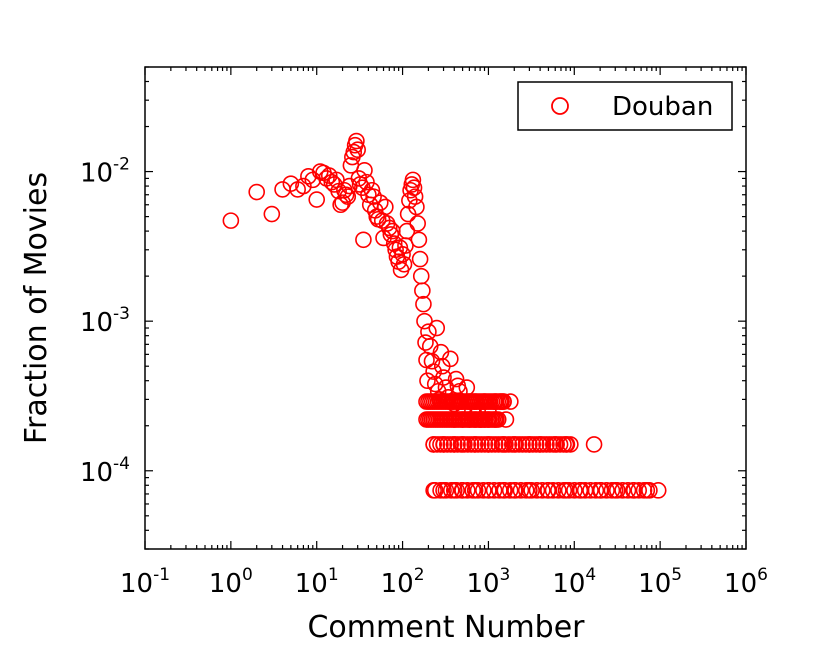 The image size is (830, 668). What do you see at coordinates (36, 308) in the screenshot?
I see `y-axis-label: Fraction of Movies` at bounding box center [36, 308].